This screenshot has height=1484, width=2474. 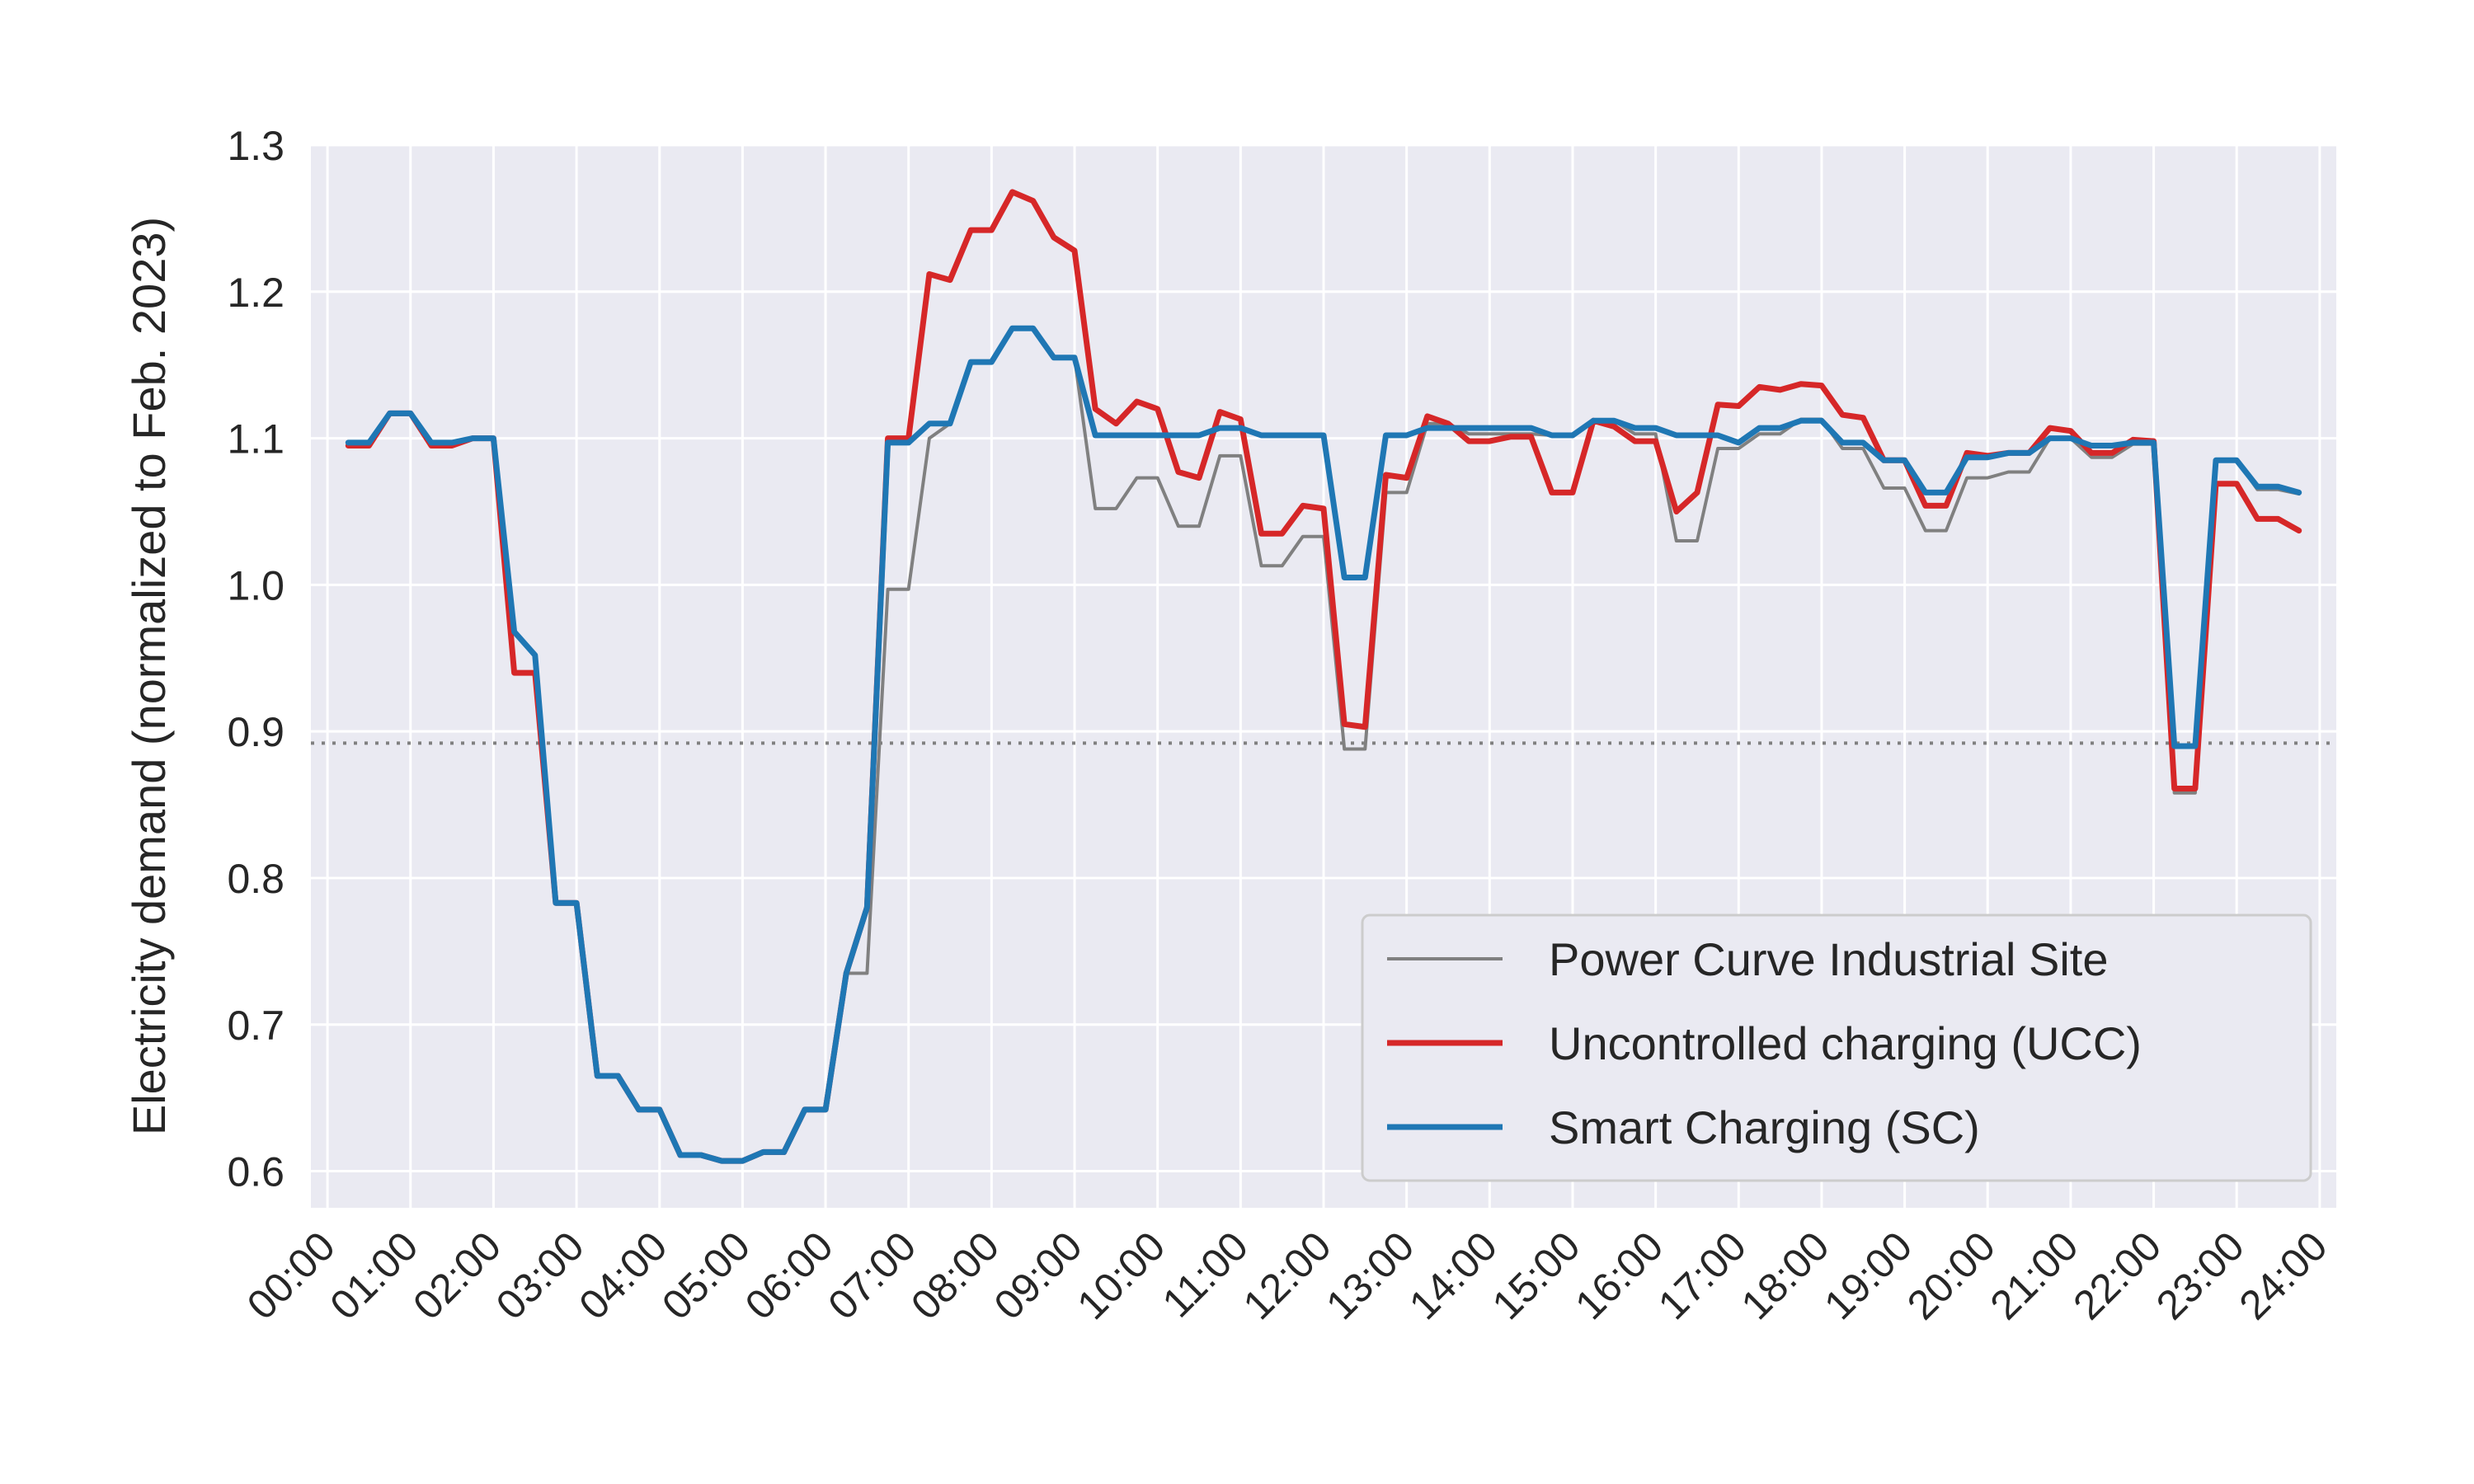 What do you see at coordinates (2283, 1275) in the screenshot?
I see `x-tick-label: 24:00` at bounding box center [2283, 1275].